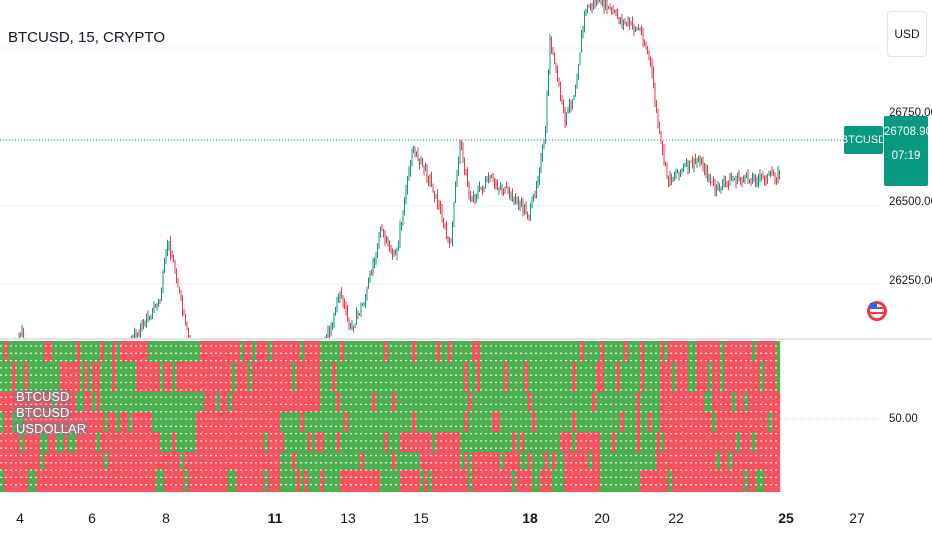  Describe the element at coordinates (907, 34) in the screenshot. I see `currency-button: USD` at that location.